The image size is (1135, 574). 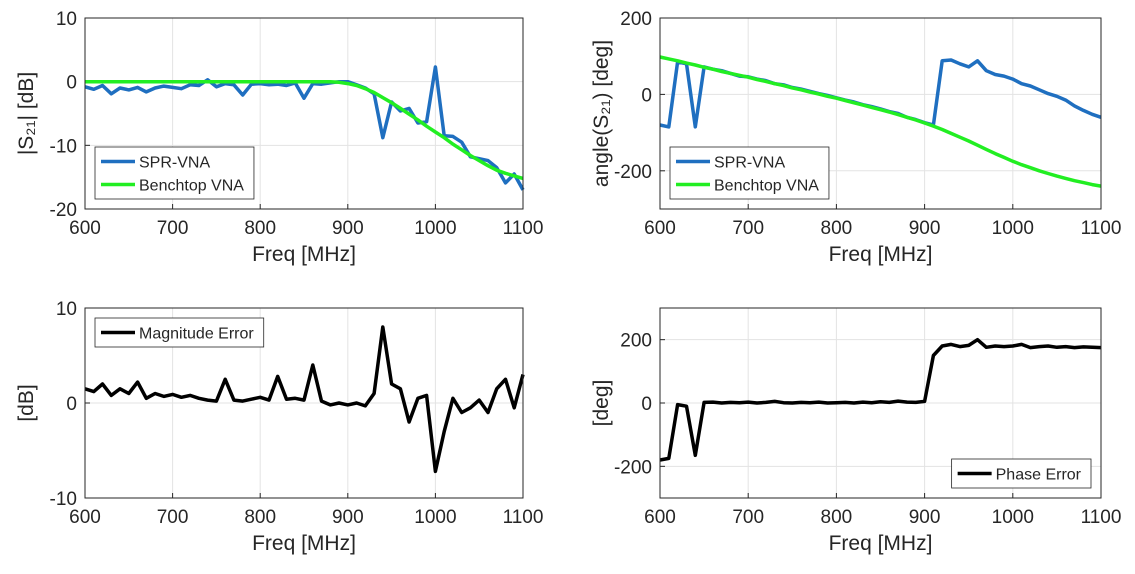 I want to click on y-axis-label: [deg], so click(x=601, y=403).